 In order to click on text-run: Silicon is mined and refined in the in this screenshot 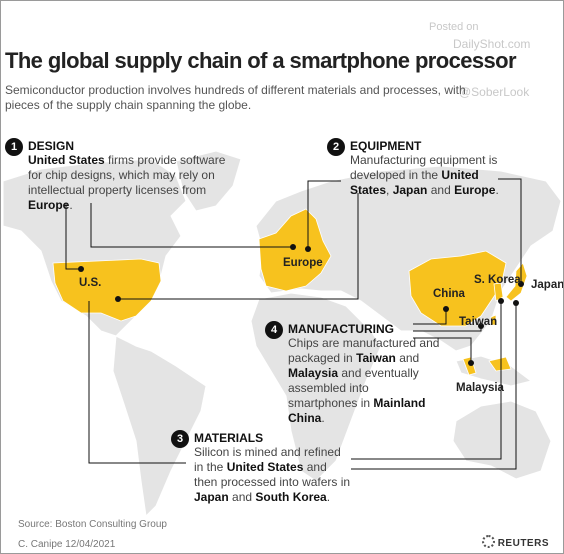, I will do `click(267, 459)`.